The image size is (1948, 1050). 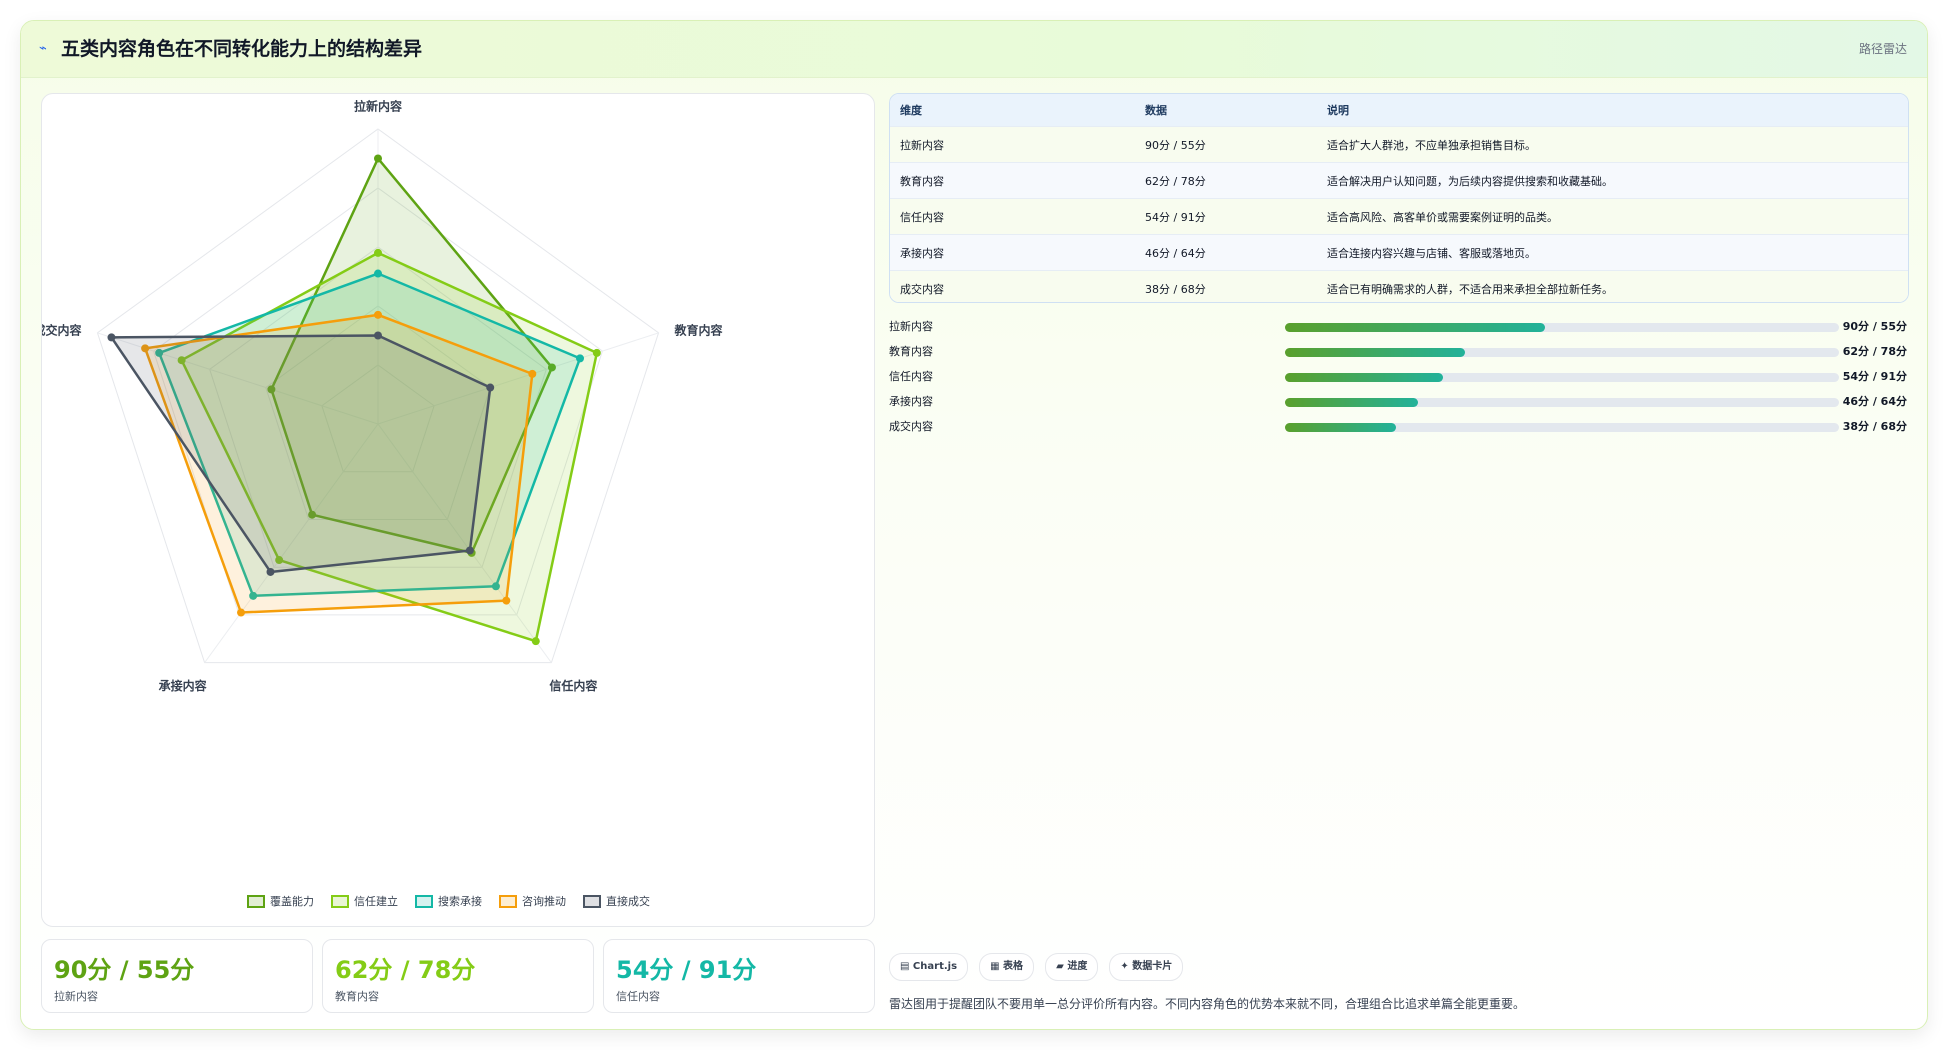 I want to click on table-cell: 54分 / 91分, so click(x=1226, y=216).